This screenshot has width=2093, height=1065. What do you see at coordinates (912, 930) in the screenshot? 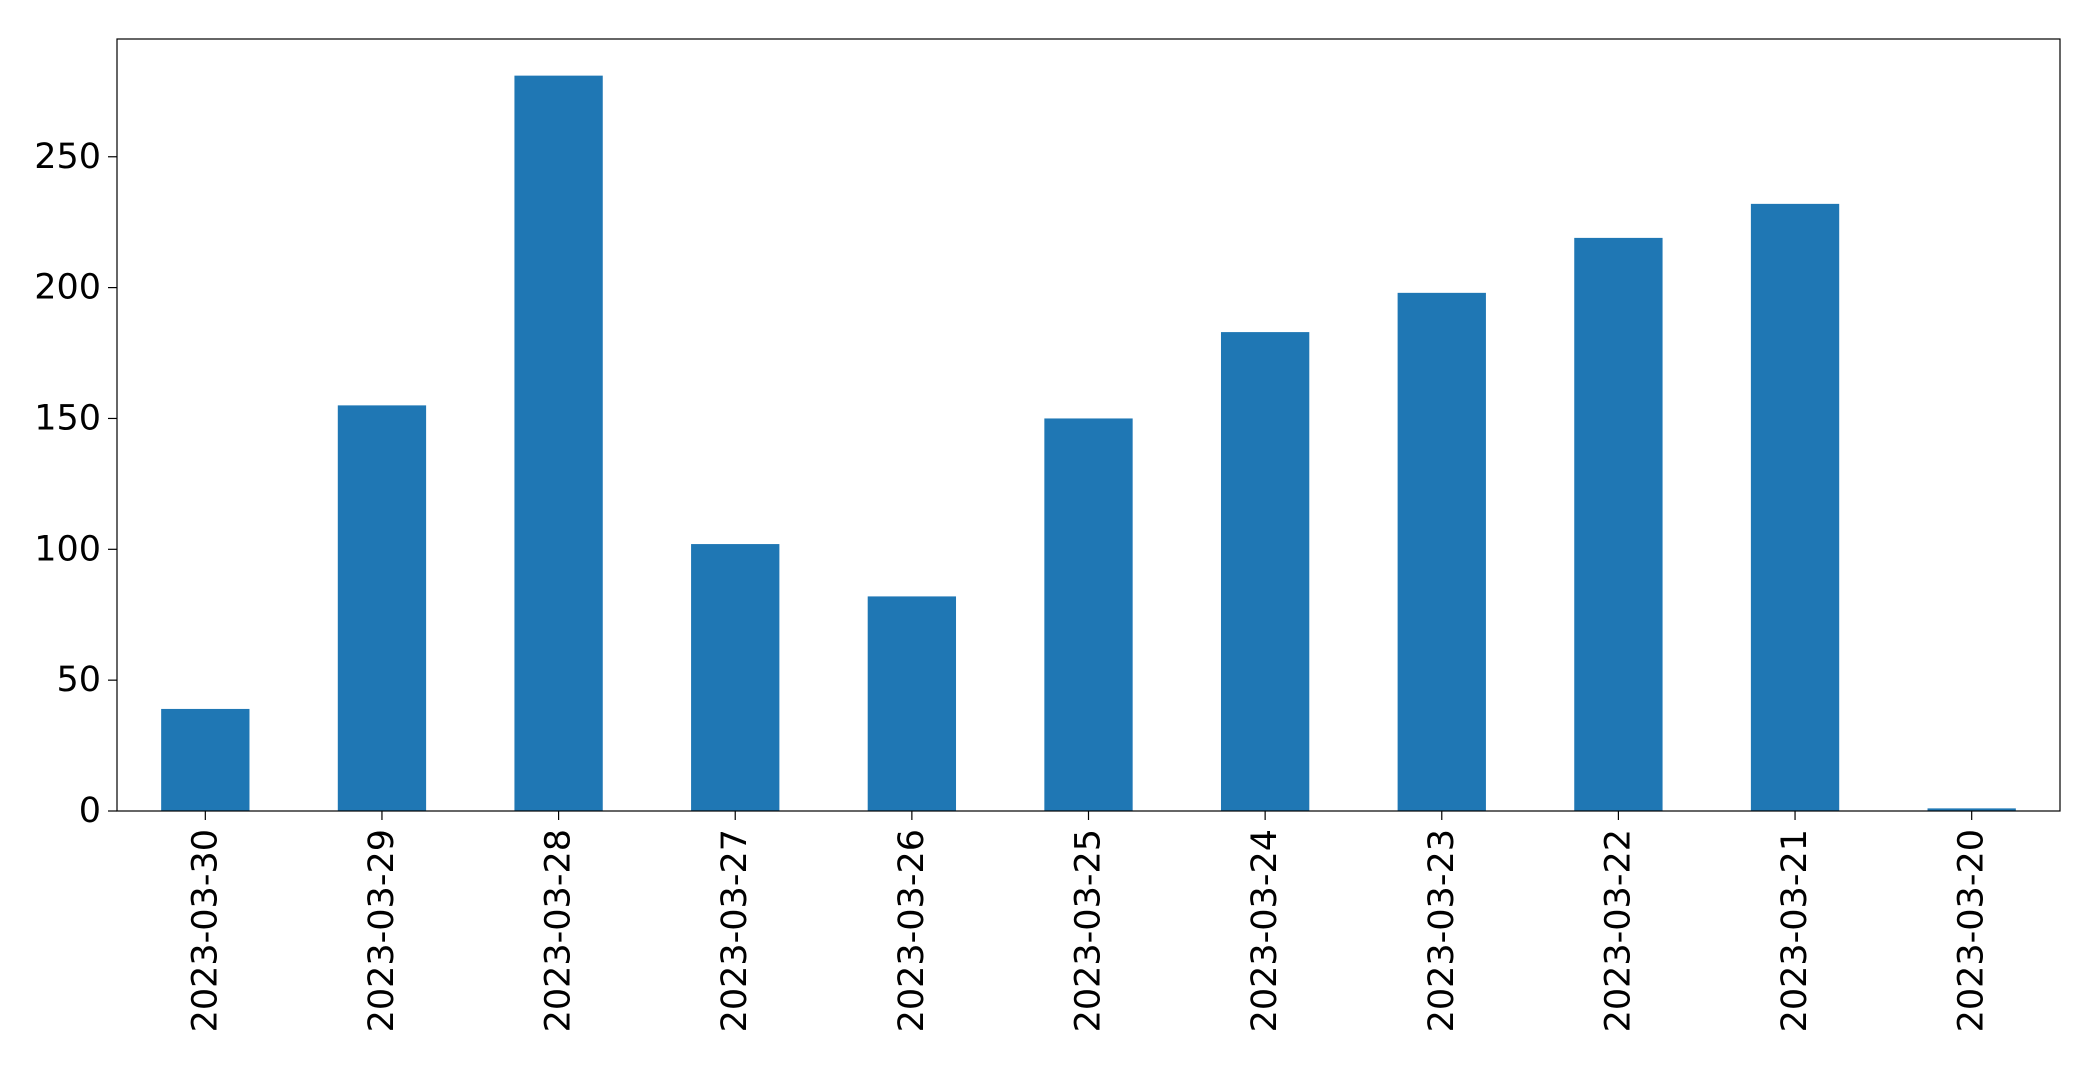
I see `x-tick-label: 2023-03-26` at bounding box center [912, 930].